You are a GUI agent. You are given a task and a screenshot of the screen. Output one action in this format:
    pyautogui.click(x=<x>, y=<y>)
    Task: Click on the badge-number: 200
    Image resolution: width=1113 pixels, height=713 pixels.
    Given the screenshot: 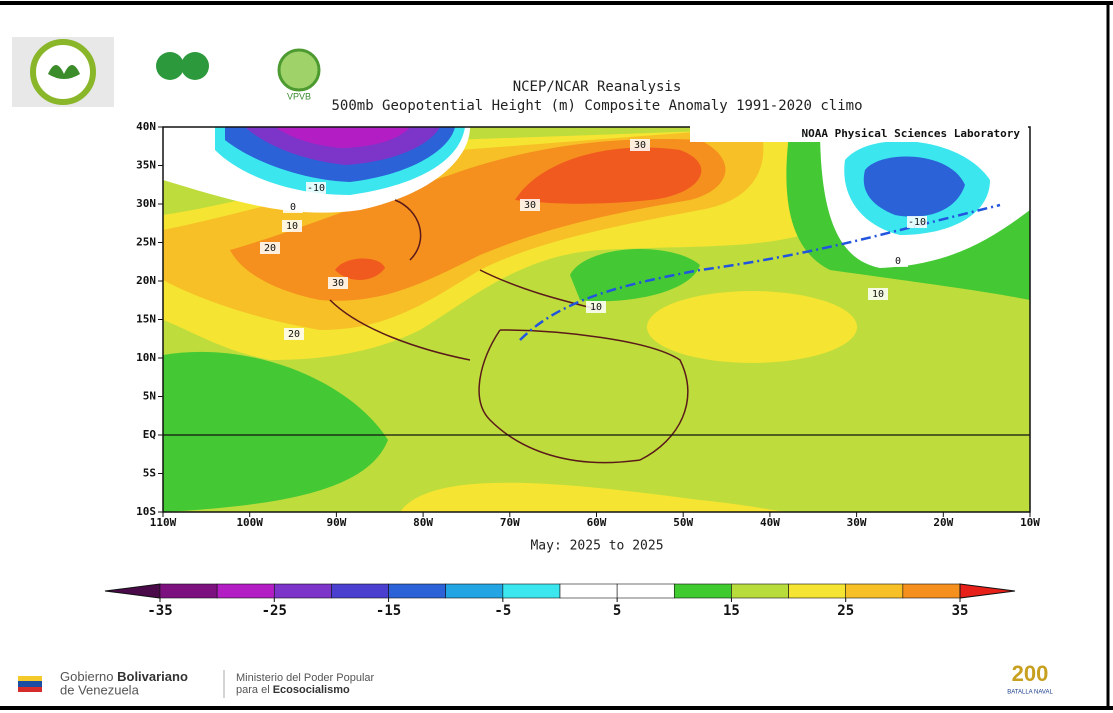 What is the action you would take?
    pyautogui.click(x=1030, y=673)
    